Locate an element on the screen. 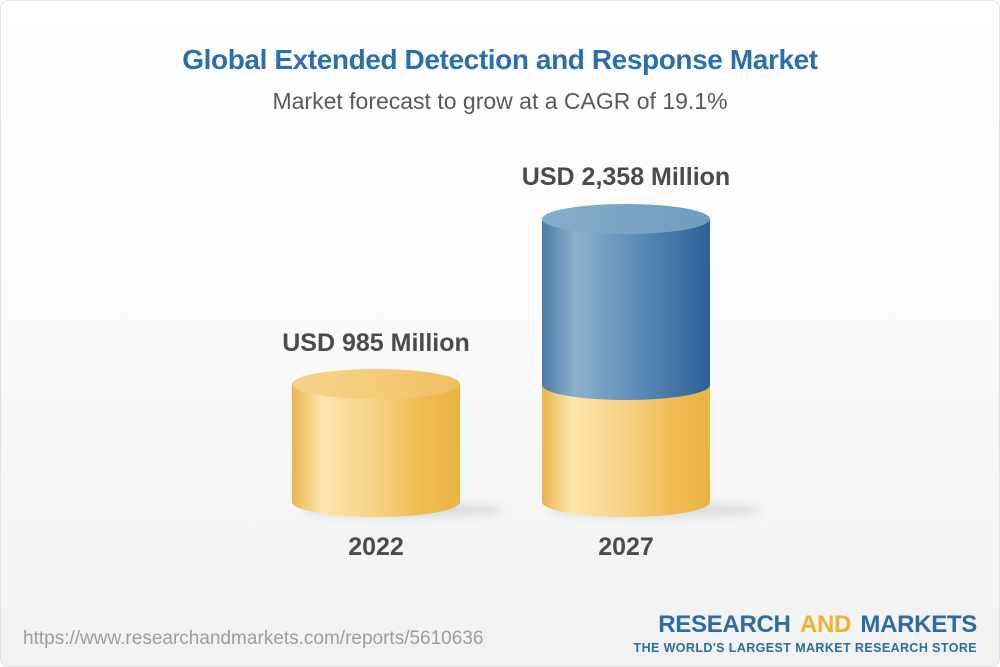  logo-word-and: AND is located at coordinates (825, 624).